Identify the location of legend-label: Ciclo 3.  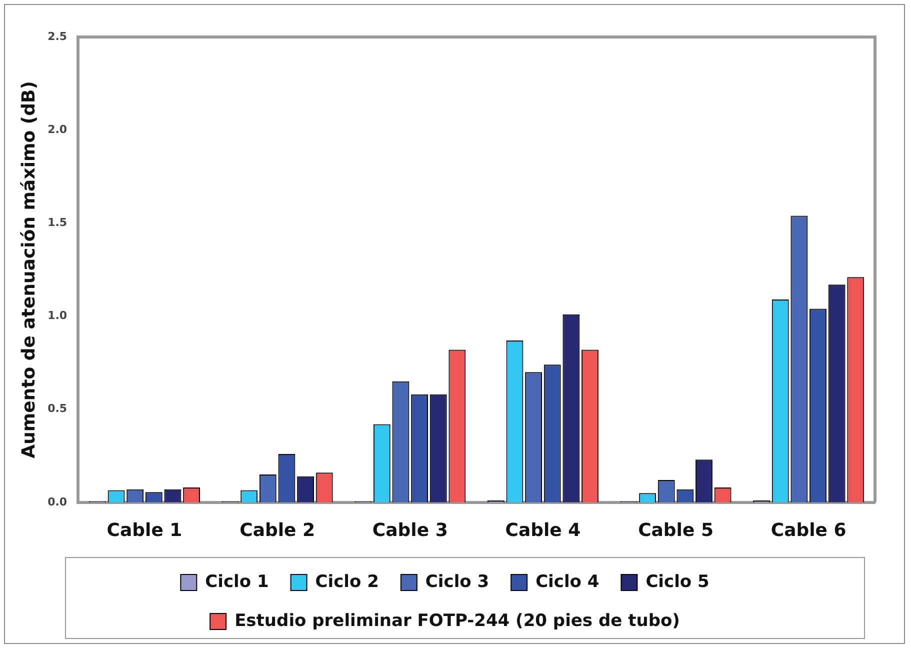
(457, 582).